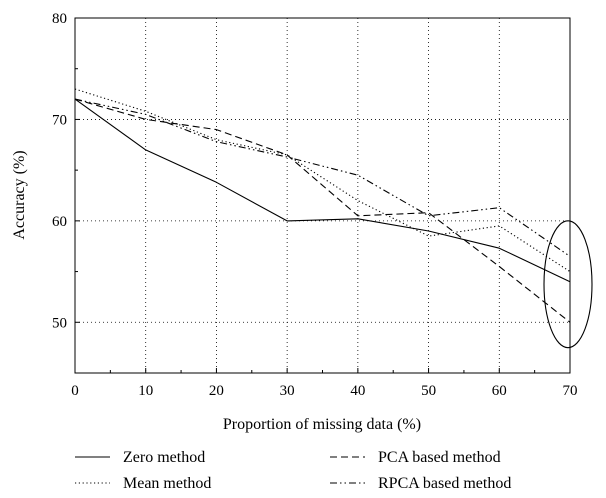 This screenshot has height=498, width=606. What do you see at coordinates (75, 391) in the screenshot?
I see `x-tick-label: 0` at bounding box center [75, 391].